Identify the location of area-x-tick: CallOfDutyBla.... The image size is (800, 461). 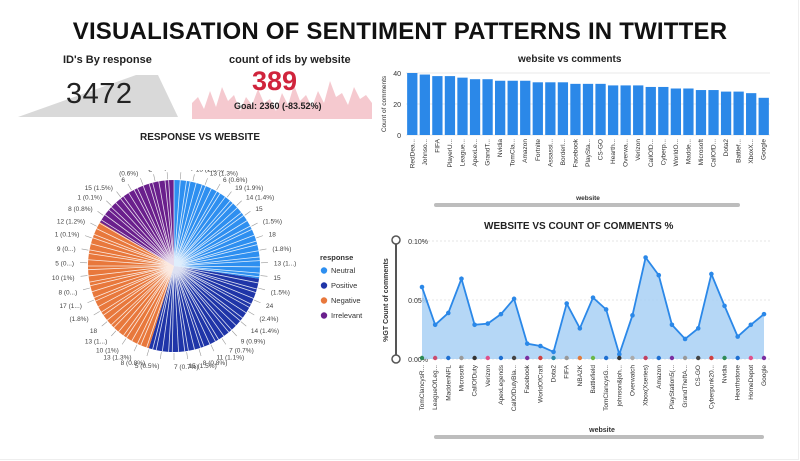
(514, 388).